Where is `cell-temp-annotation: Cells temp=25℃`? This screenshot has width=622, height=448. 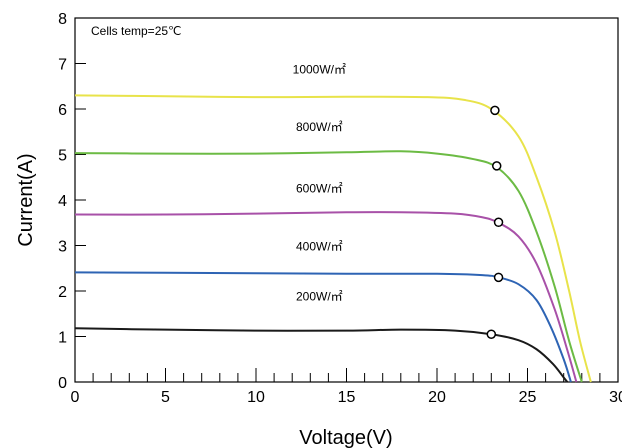 cell-temp-annotation: Cells temp=25℃ is located at coordinates (136, 31).